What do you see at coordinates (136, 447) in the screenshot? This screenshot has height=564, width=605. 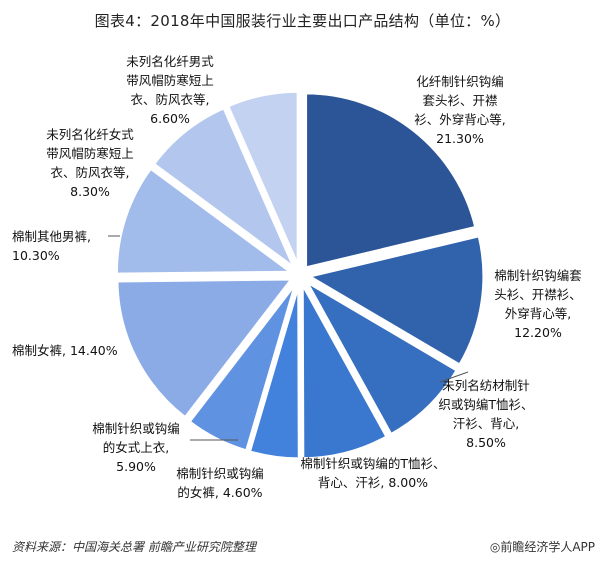 I see `slice-label: 棉制针织或钩编的女式上衣, 5.90%` at bounding box center [136, 447].